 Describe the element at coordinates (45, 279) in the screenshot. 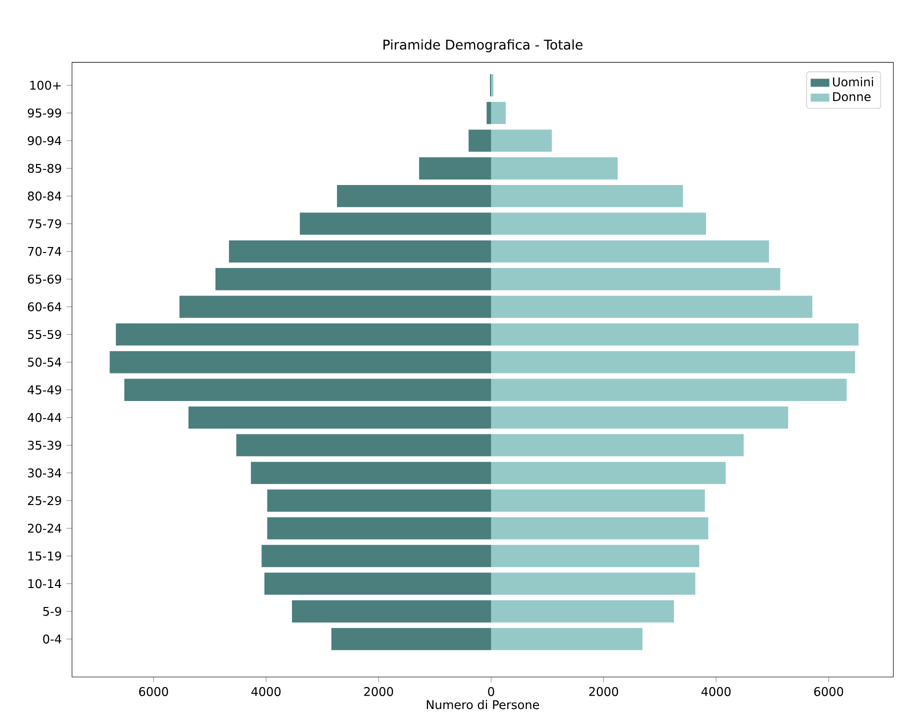

I see `y-tick-label: 65-69` at that location.